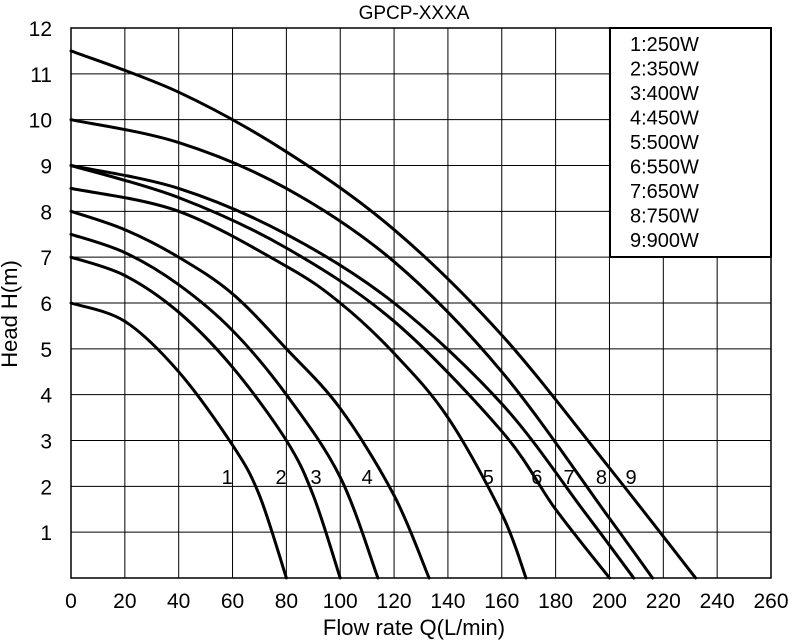 The height and width of the screenshot is (643, 800). What do you see at coordinates (717, 601) in the screenshot?
I see `x-tick-label: 240` at bounding box center [717, 601].